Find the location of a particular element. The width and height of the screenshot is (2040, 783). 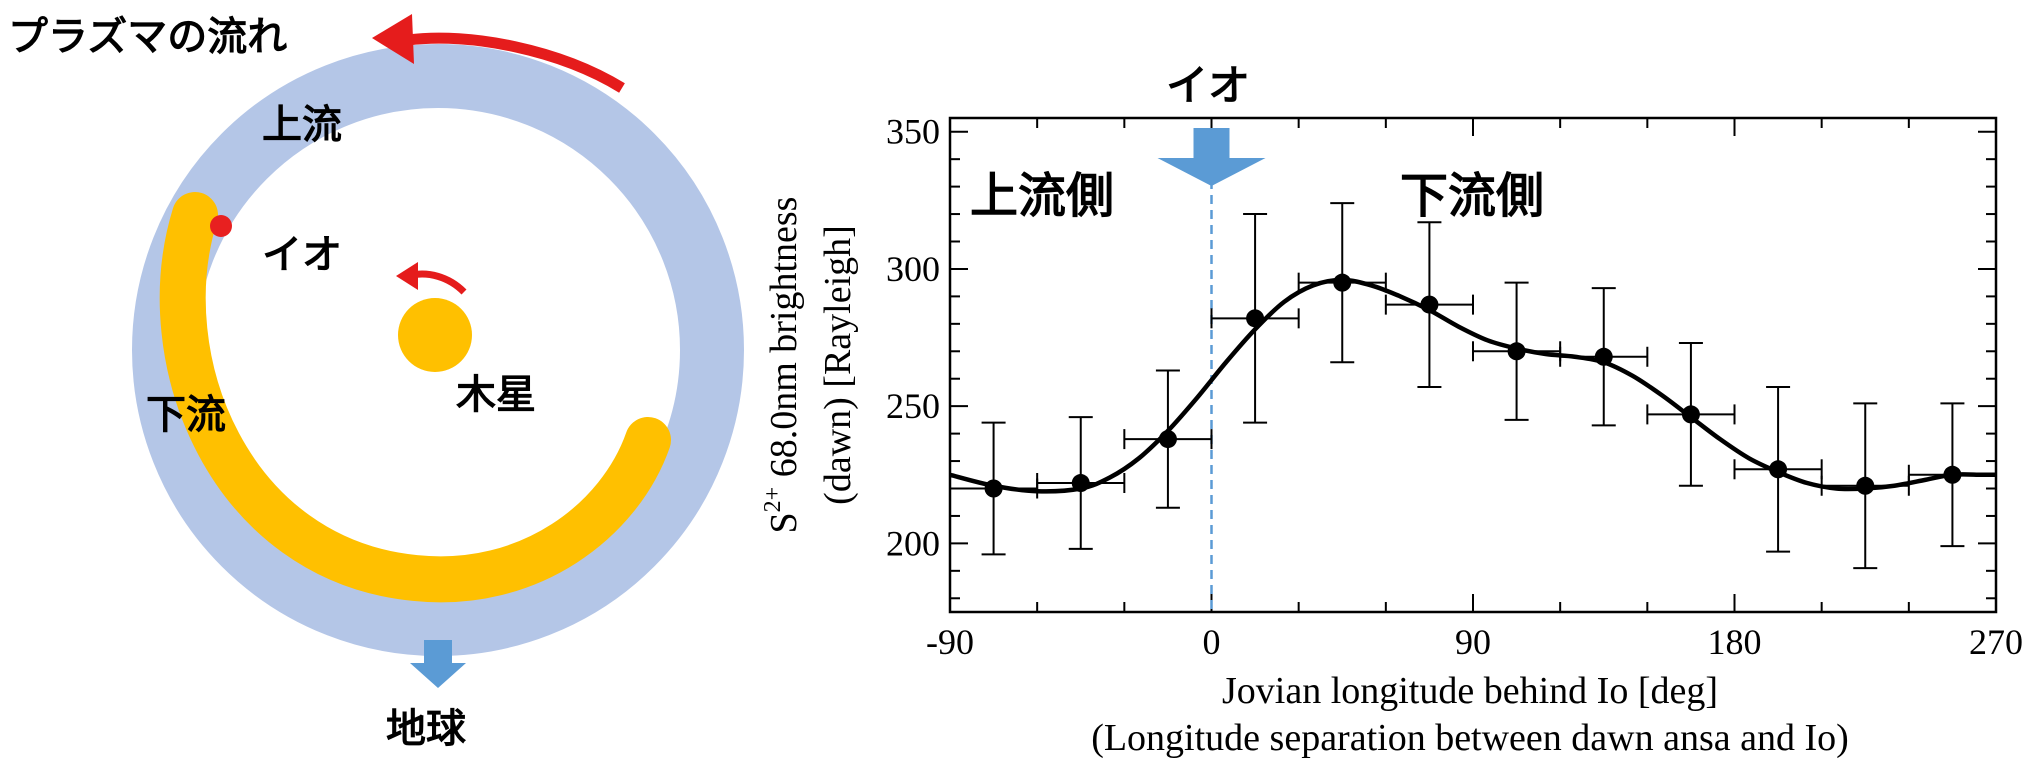

chart-downstream-label: 下流側 is located at coordinates (1472, 196).